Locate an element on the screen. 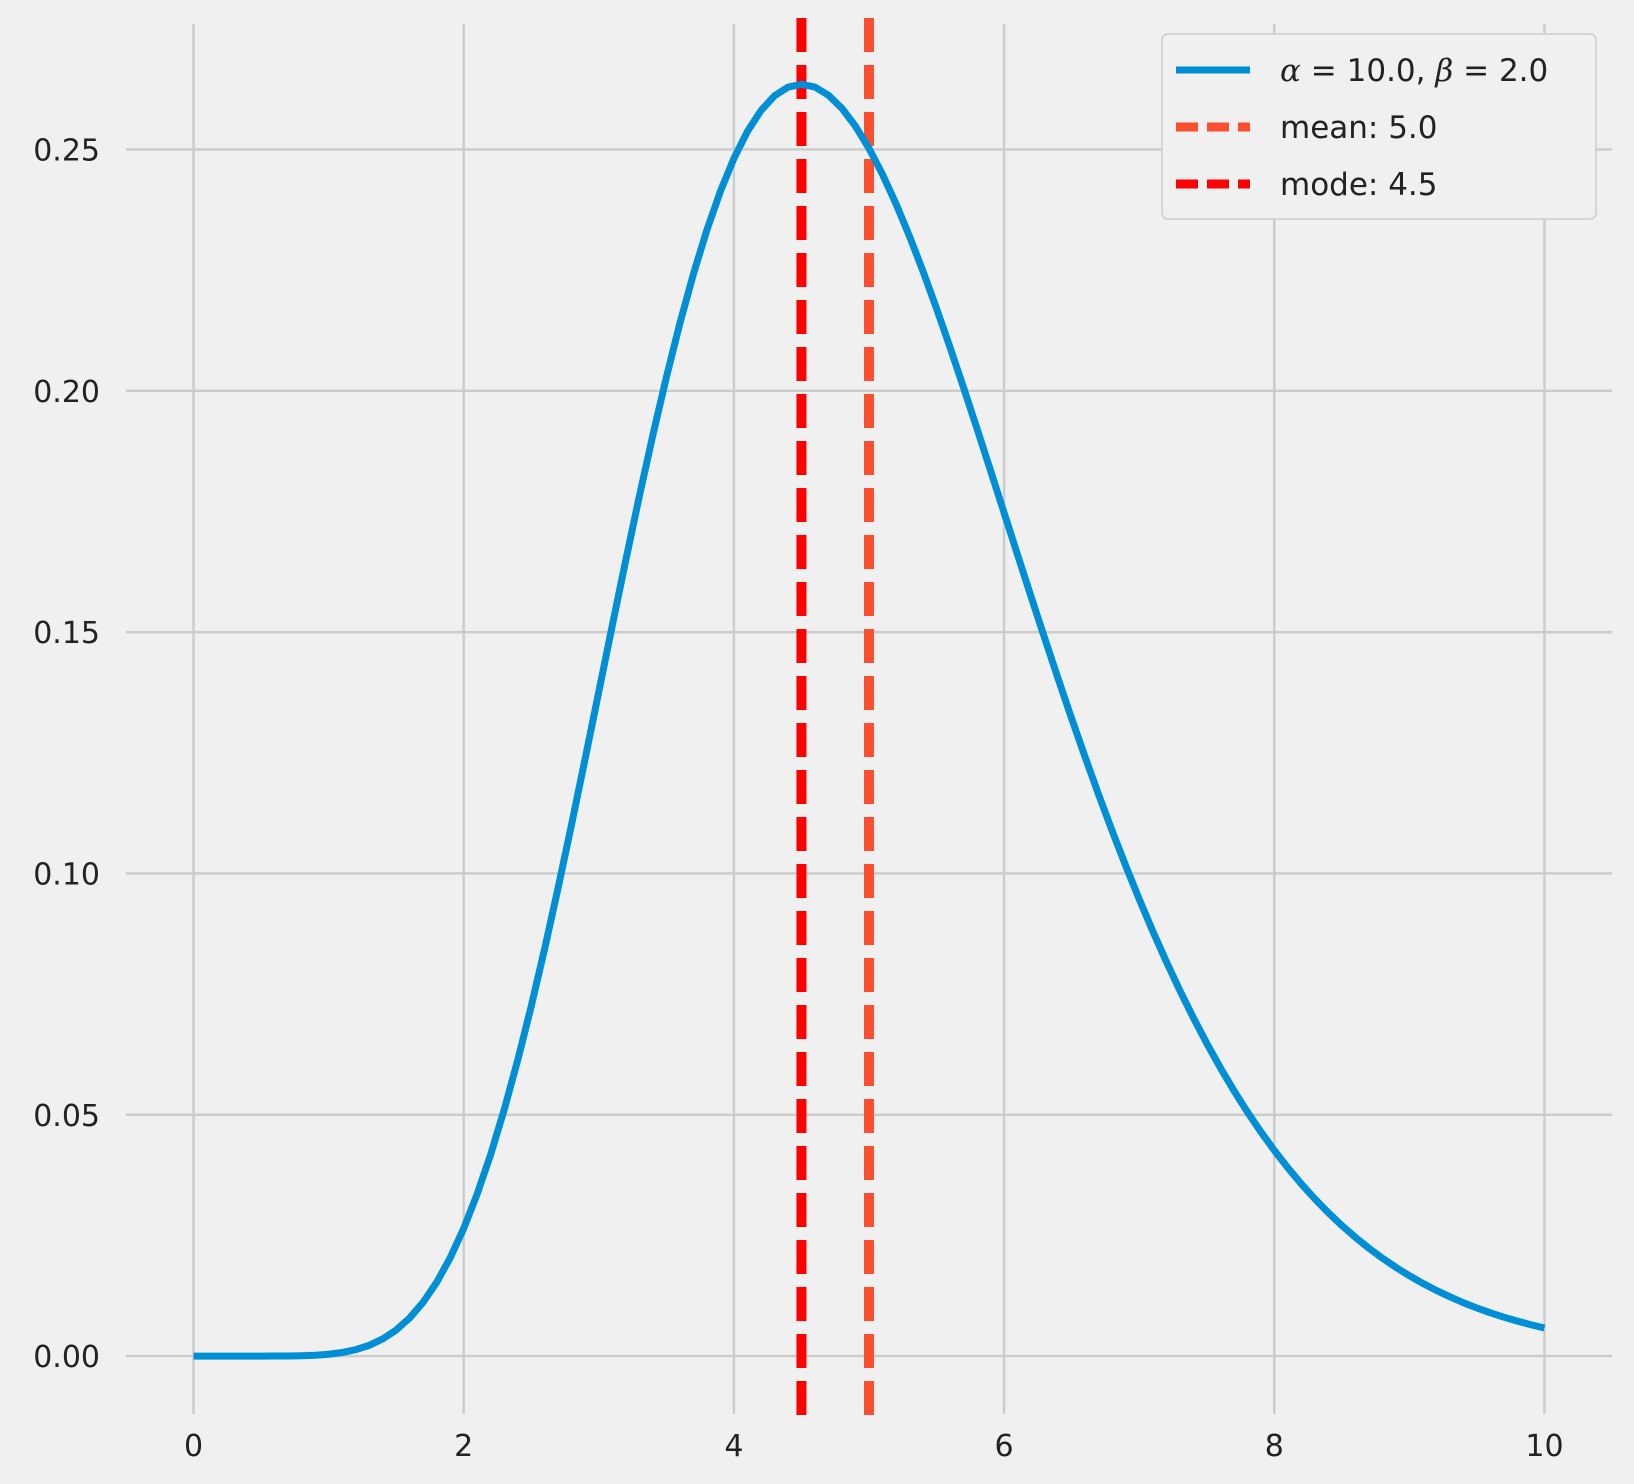 The image size is (1634, 1484). legend: α = 10.0, β = 2.0 mean: 5.0 mode: 4.5 is located at coordinates (1379, 126).